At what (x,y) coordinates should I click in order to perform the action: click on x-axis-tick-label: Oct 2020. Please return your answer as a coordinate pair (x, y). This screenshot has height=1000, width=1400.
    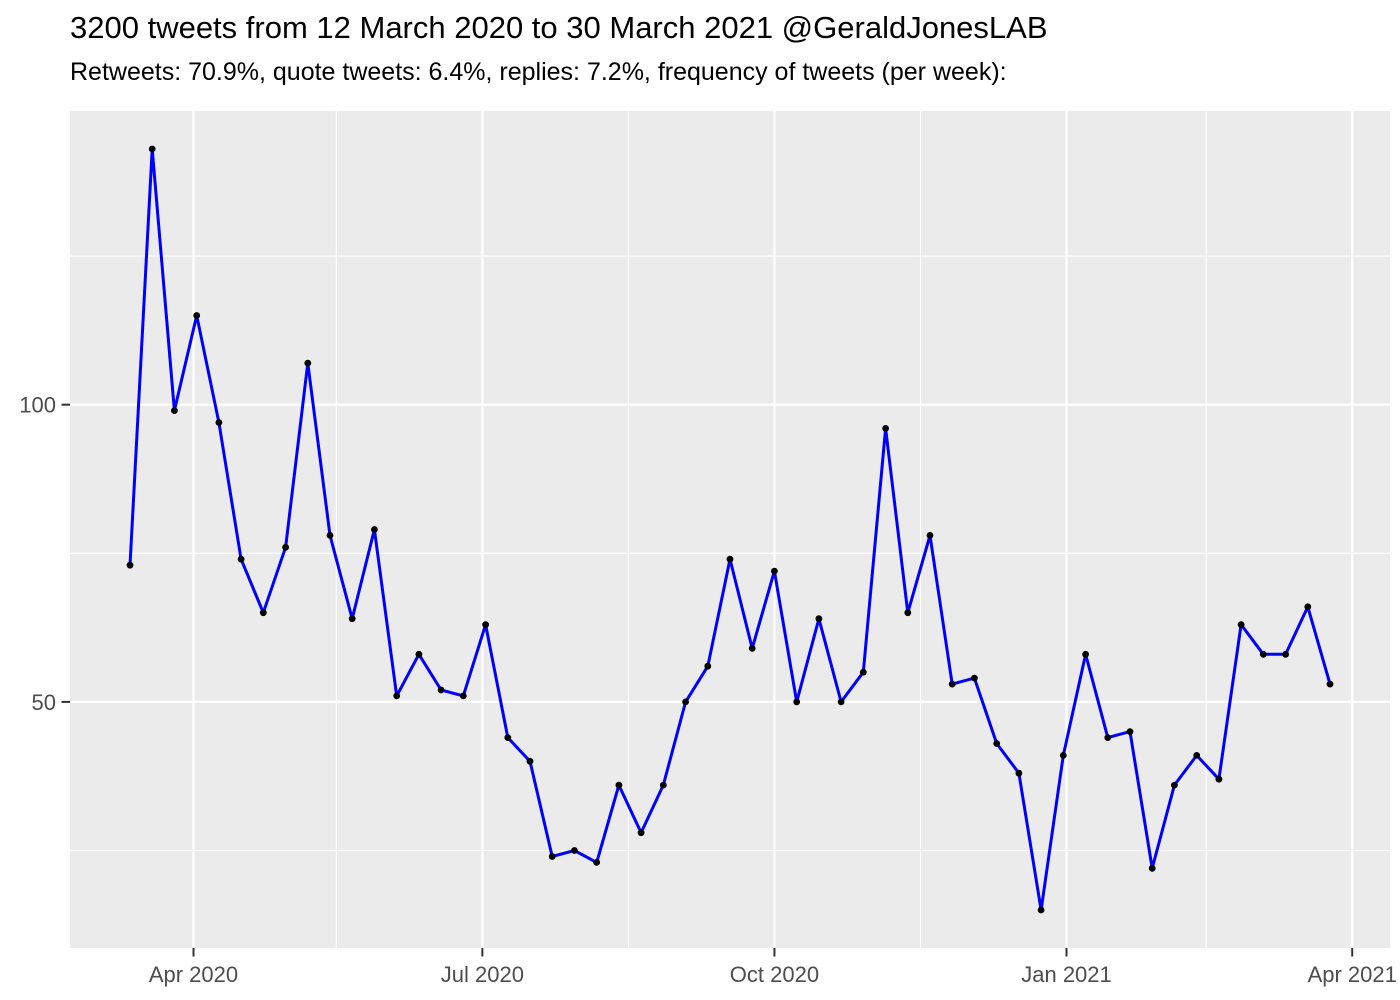
    Looking at the image, I should click on (774, 974).